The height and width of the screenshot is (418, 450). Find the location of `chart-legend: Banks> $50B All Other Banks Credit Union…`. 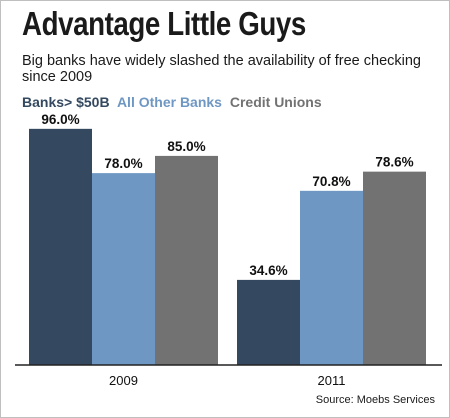

chart-legend: Banks> $50B All Other Banks Credit Union… is located at coordinates (174, 102).